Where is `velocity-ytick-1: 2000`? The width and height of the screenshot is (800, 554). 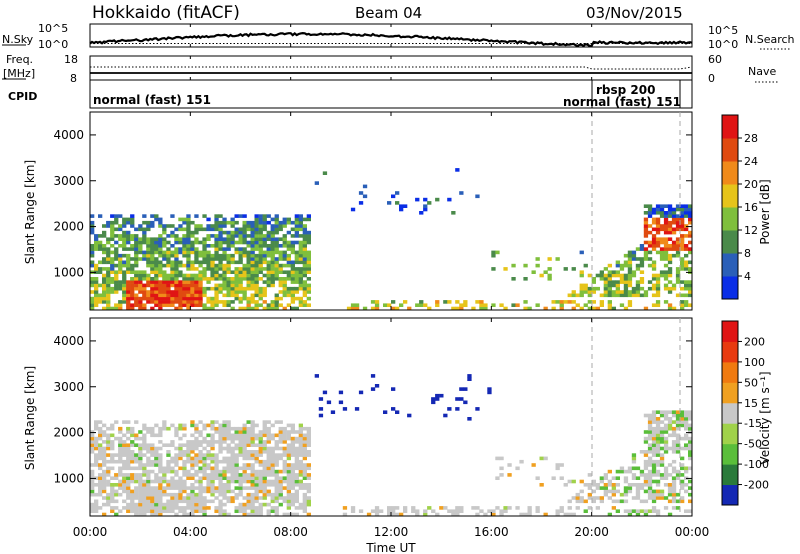 velocity-ytick-1: 2000 is located at coordinates (68, 433).